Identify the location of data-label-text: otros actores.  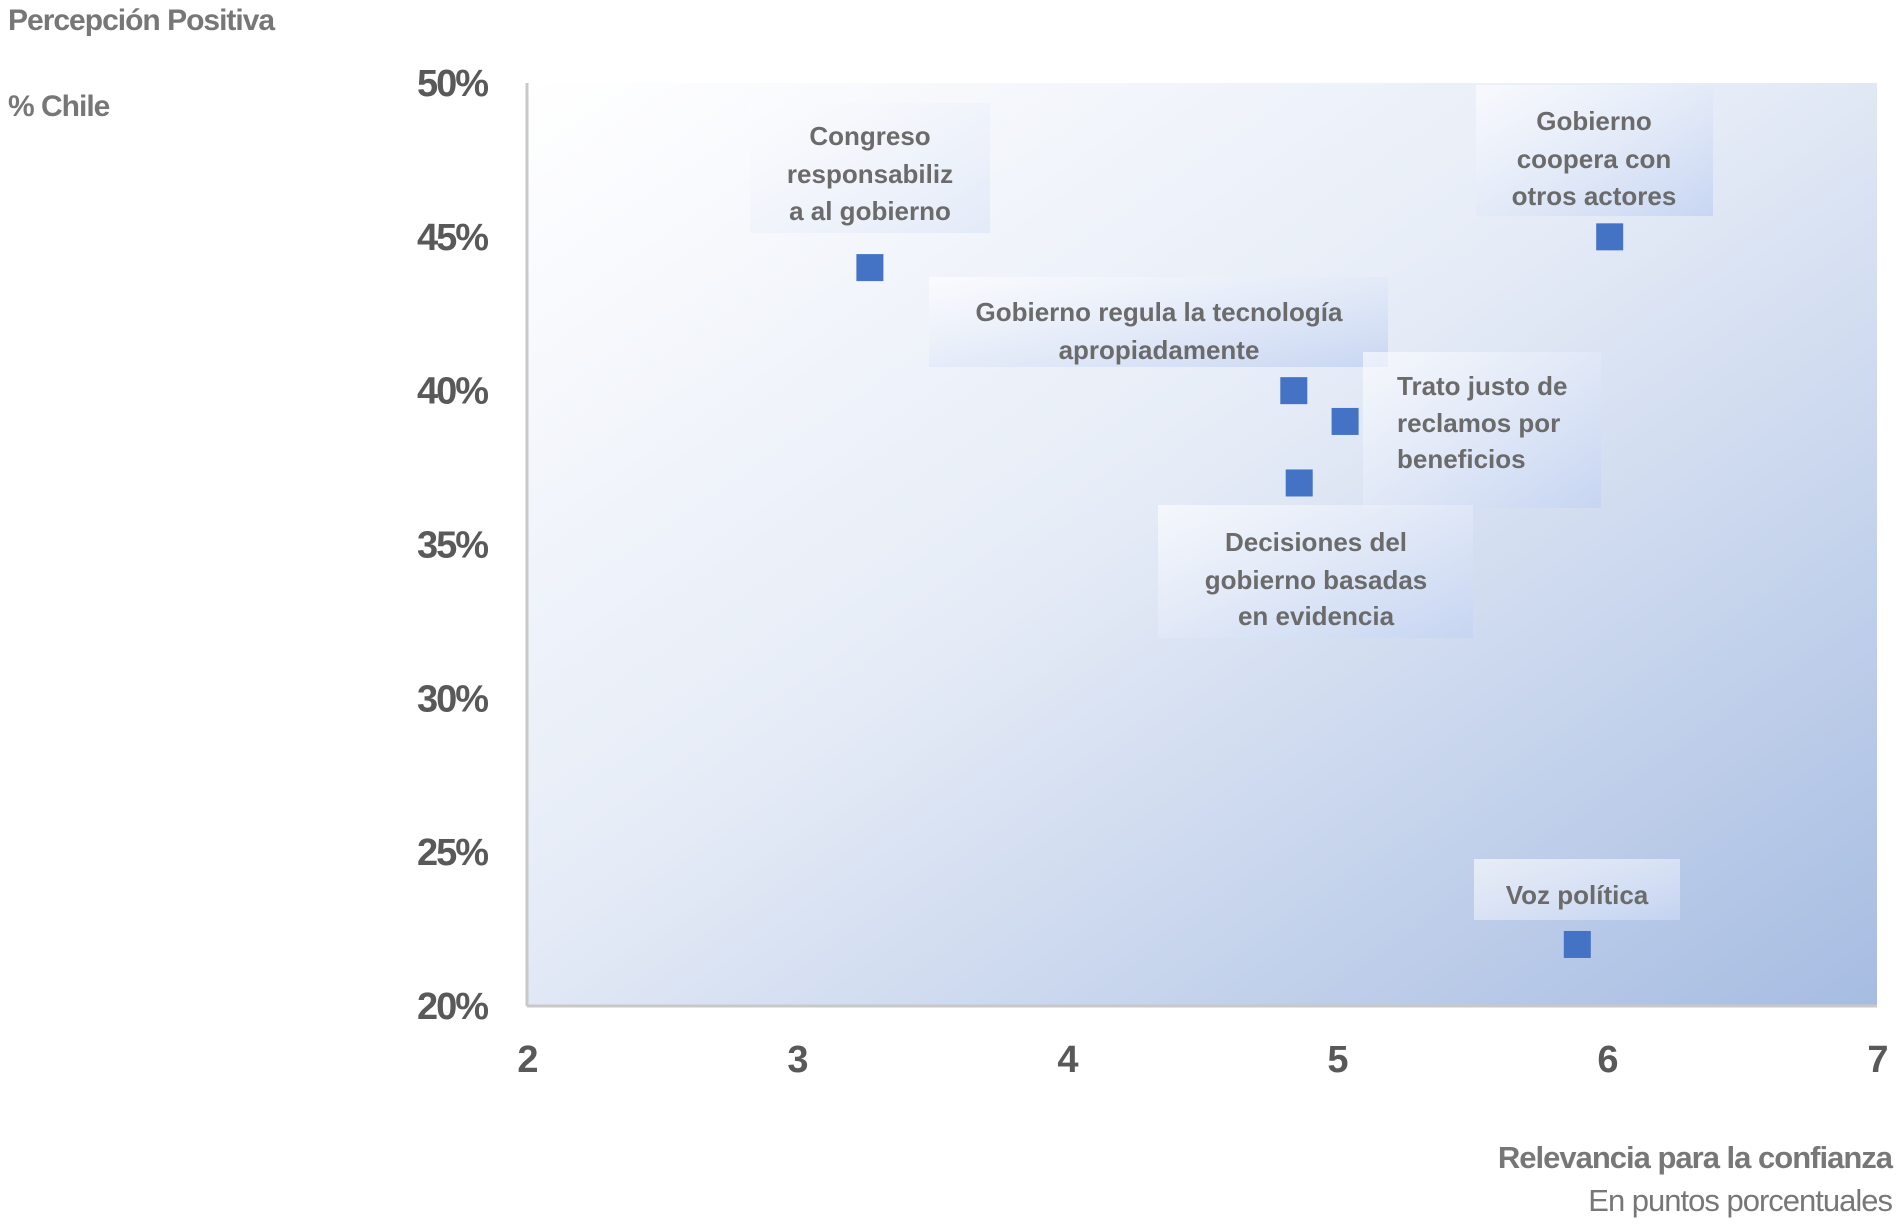
(1594, 196).